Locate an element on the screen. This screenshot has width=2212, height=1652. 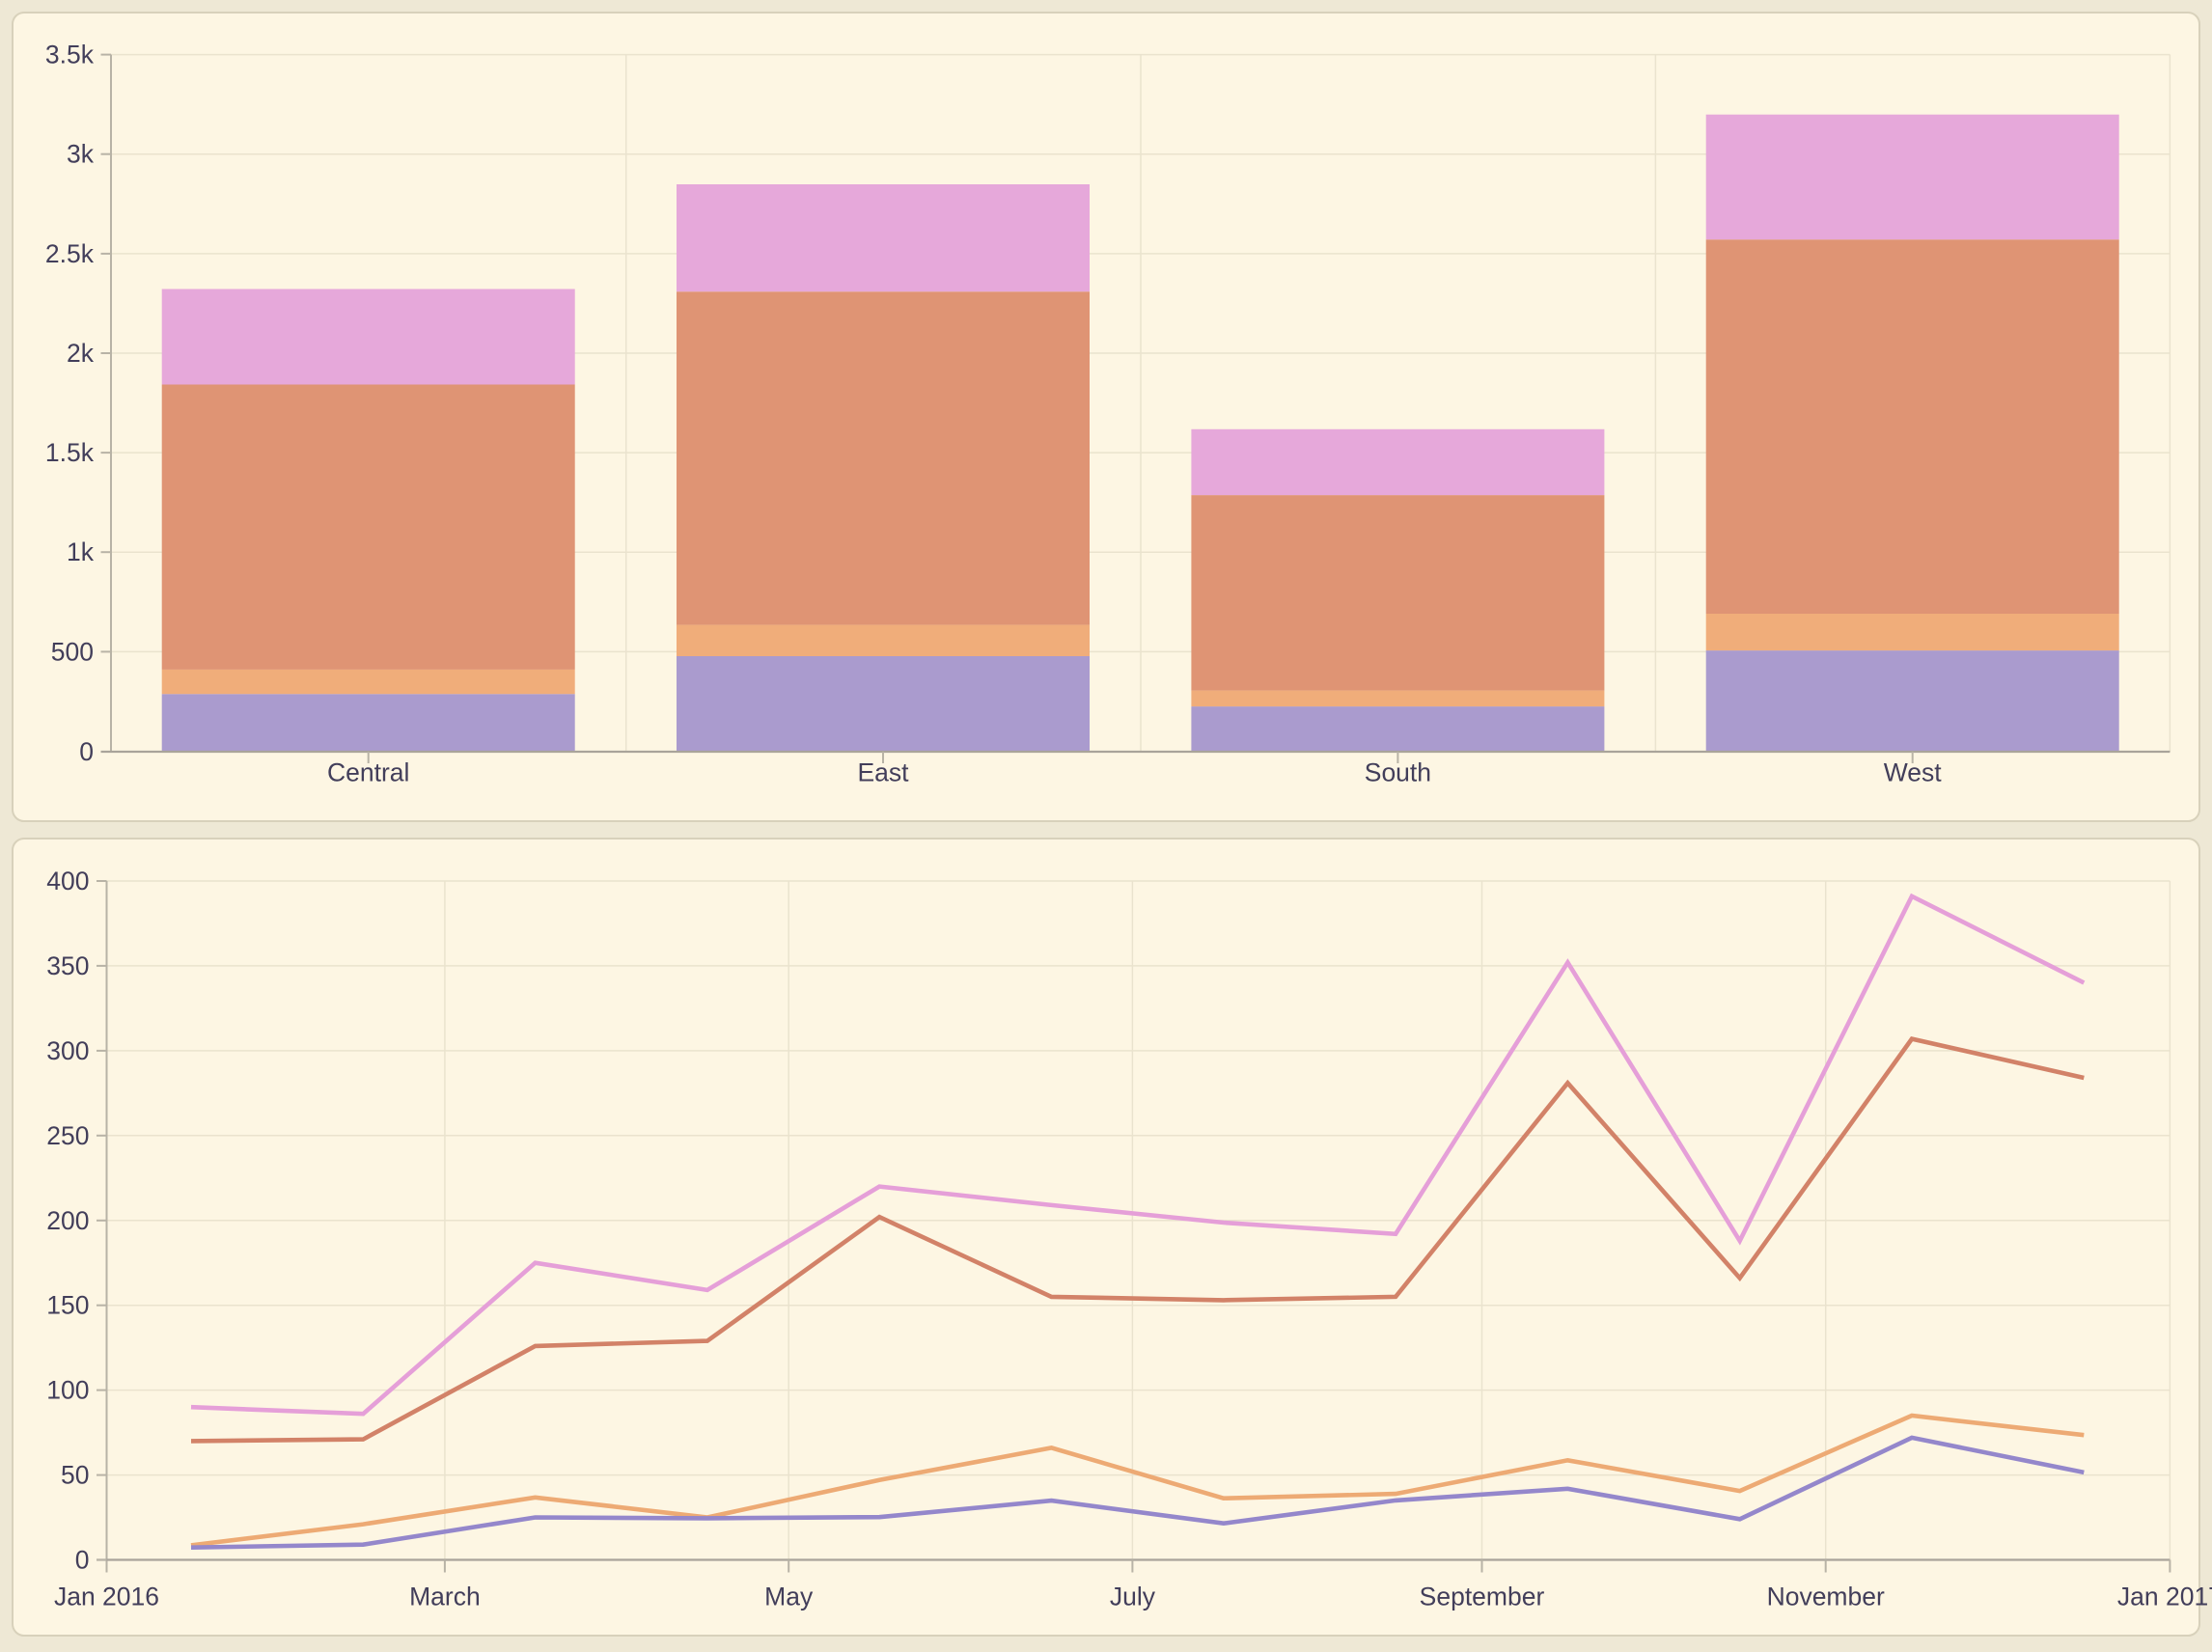
svg-text: 100 is located at coordinates (67, 1390).